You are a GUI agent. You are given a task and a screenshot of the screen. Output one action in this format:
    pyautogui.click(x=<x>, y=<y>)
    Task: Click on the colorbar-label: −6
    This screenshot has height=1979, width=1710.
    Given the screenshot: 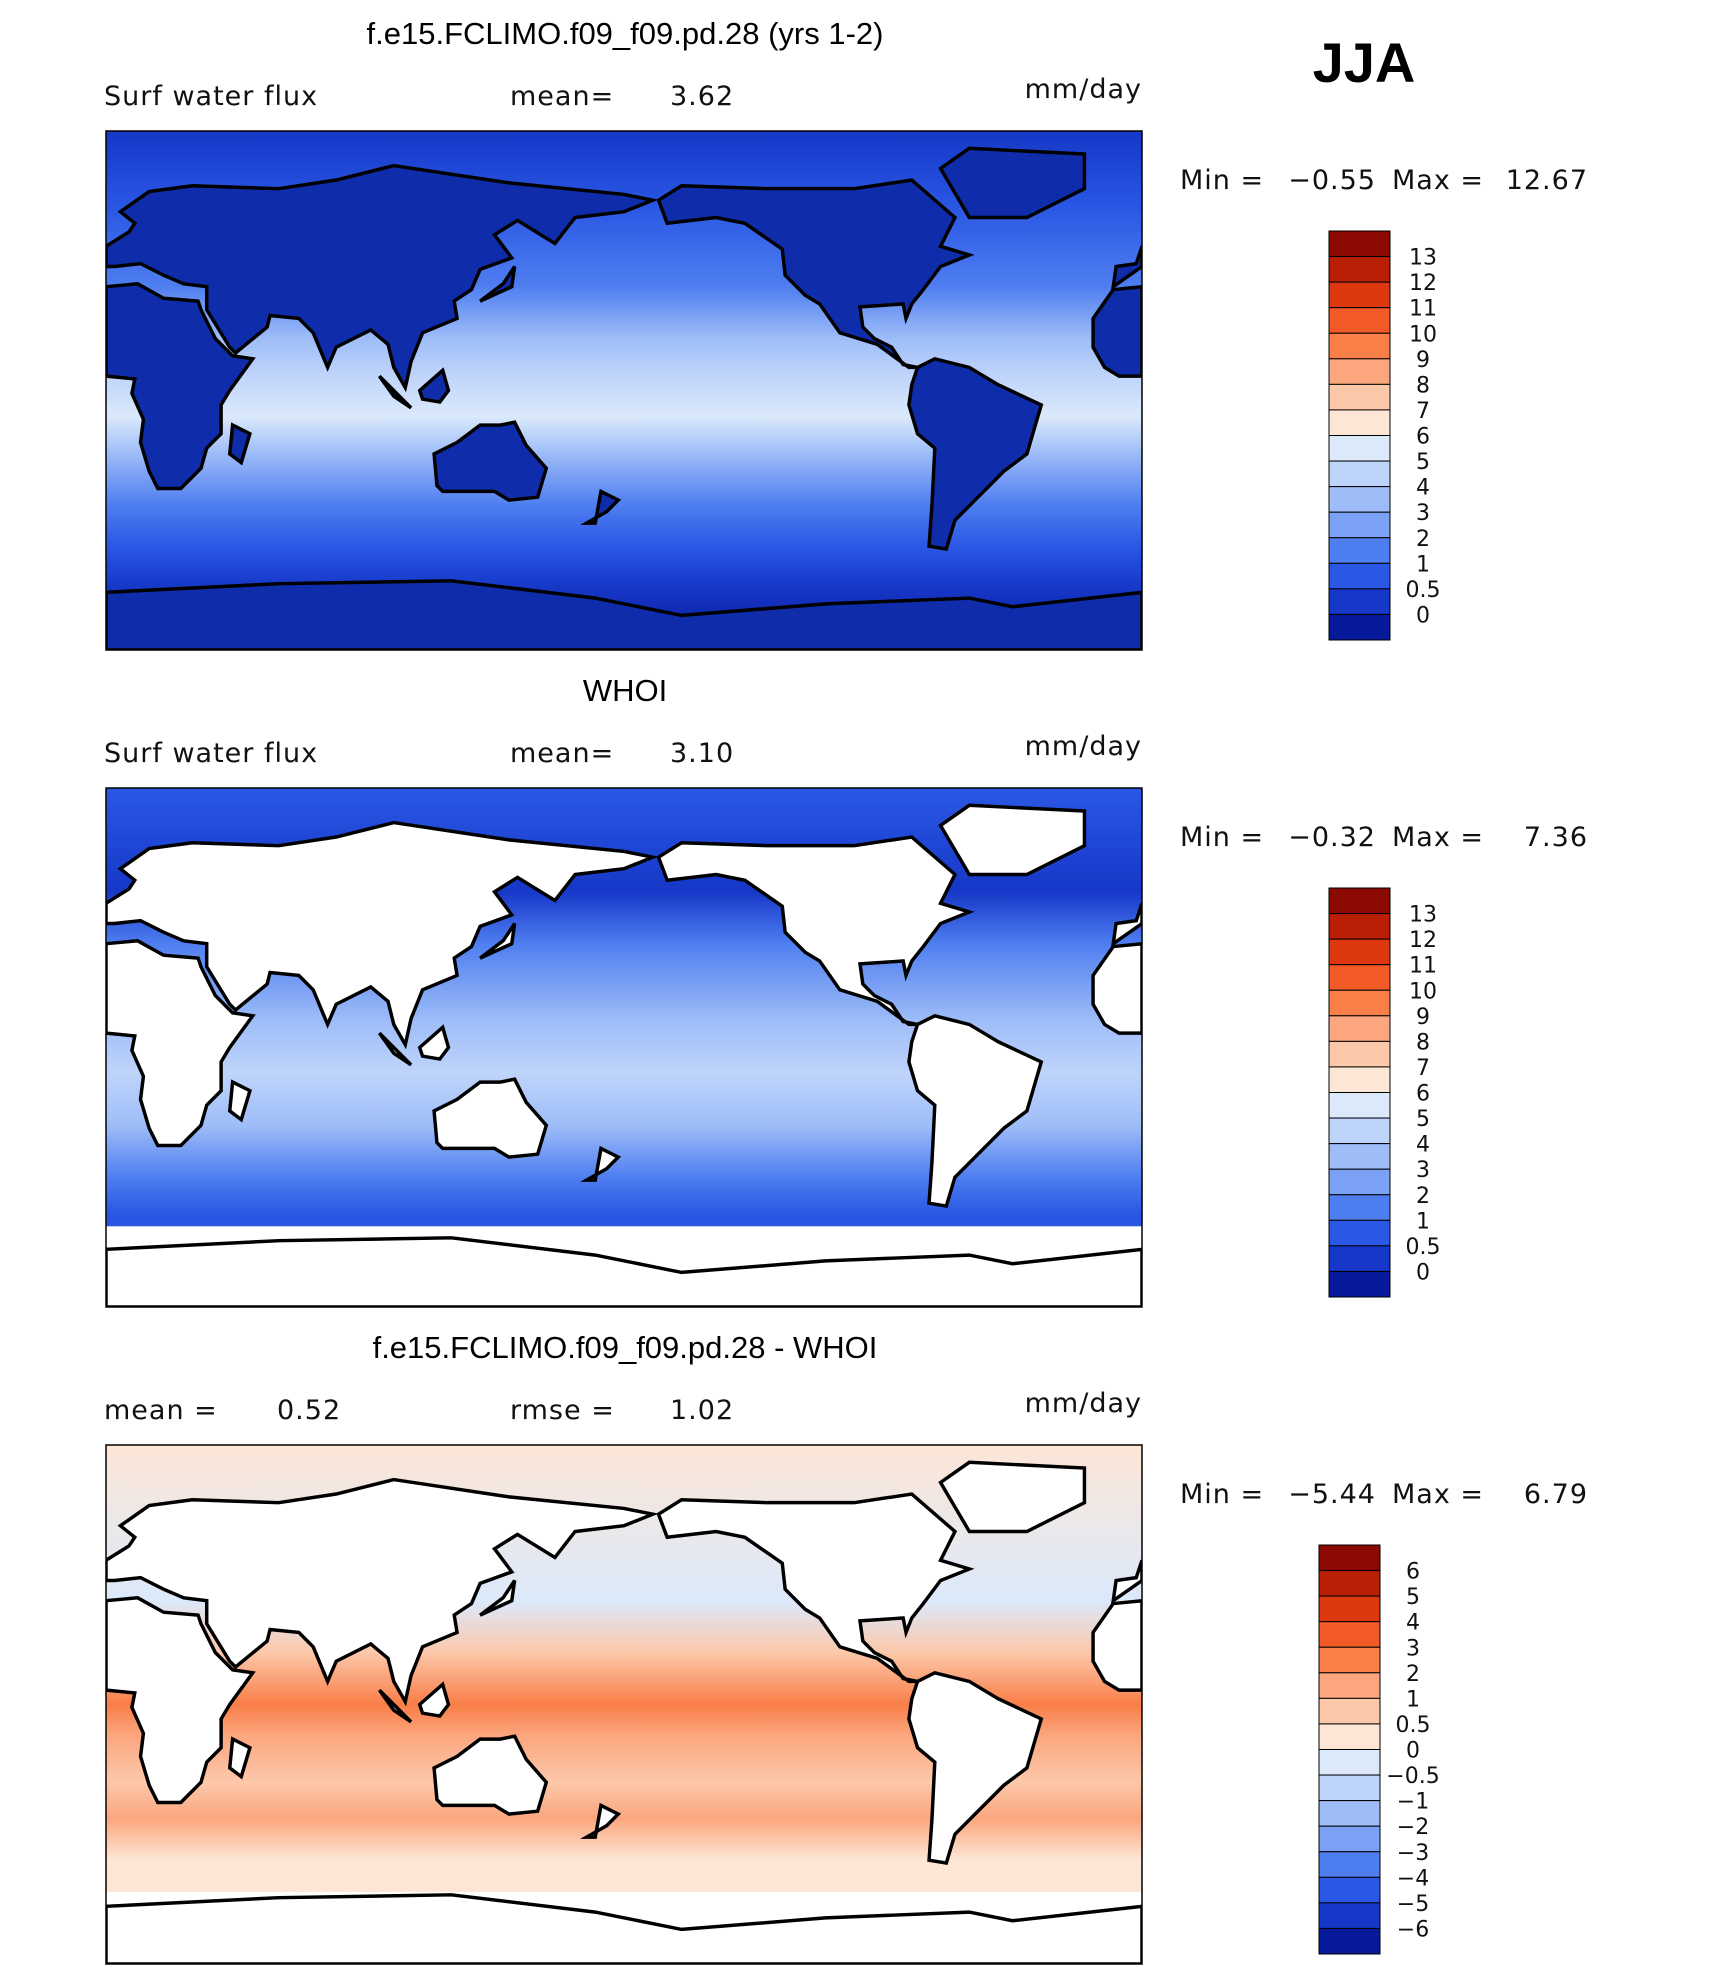 What is the action you would take?
    pyautogui.click(x=1413, y=1929)
    